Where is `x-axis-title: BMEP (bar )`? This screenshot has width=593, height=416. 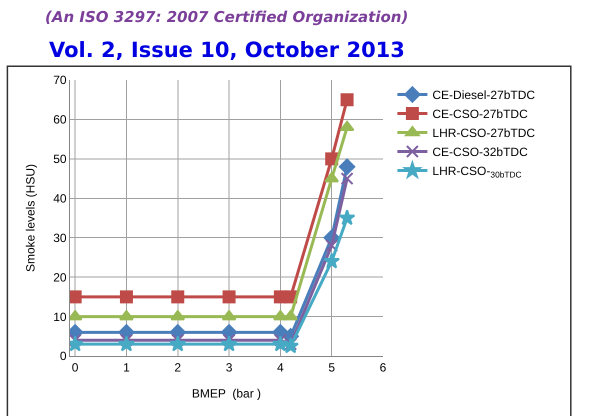 x-axis-title: BMEP (bar ) is located at coordinates (227, 393).